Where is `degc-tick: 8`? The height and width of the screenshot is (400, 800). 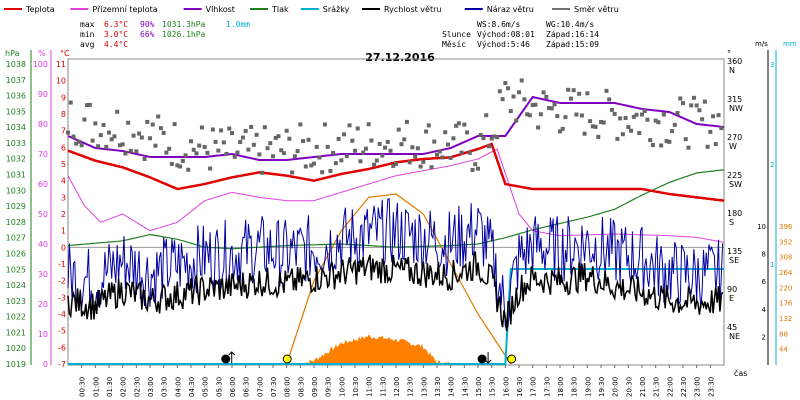 degc-tick: 8 is located at coordinates (63, 114).